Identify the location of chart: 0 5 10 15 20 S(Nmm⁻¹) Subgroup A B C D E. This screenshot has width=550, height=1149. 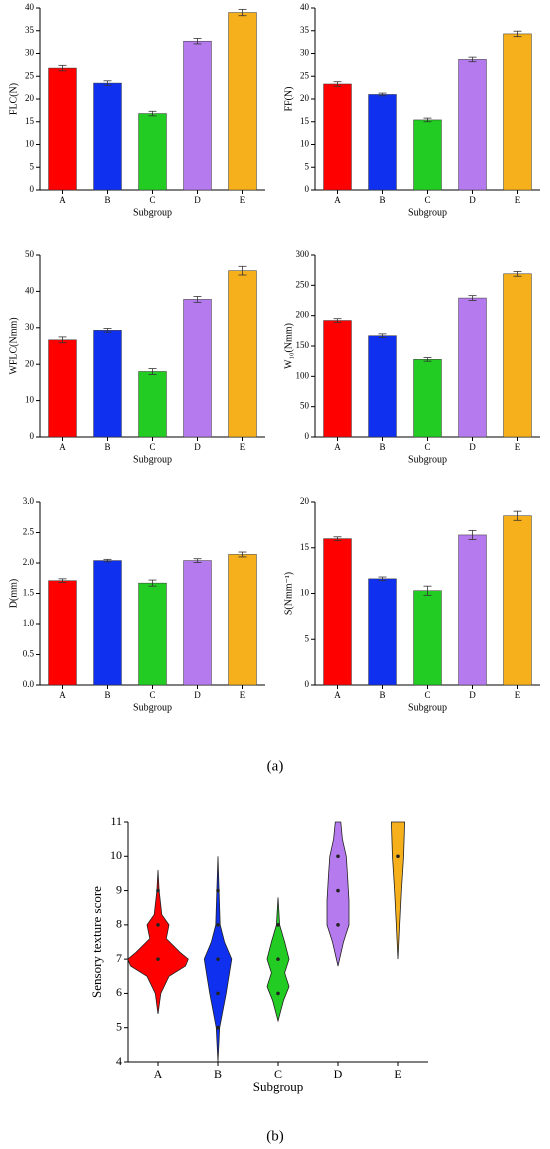
(411, 604).